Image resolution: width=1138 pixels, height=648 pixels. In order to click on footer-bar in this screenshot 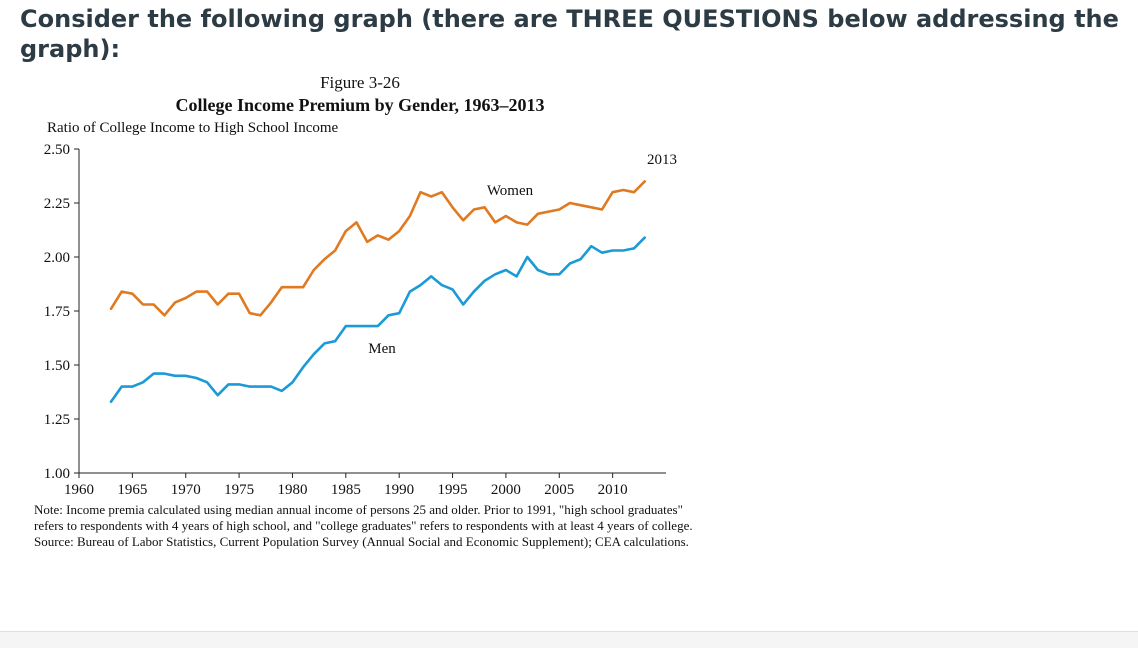, I will do `click(569, 639)`.